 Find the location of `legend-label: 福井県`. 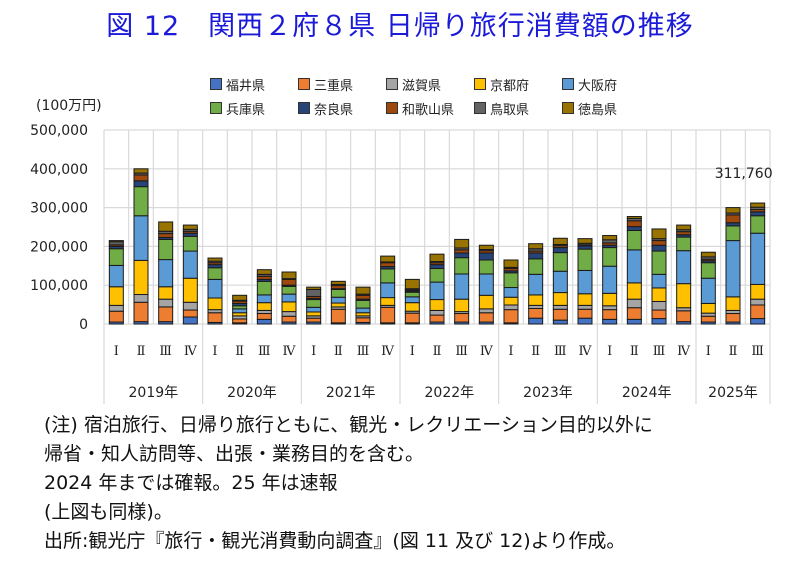

legend-label: 福井県 is located at coordinates (246, 86).